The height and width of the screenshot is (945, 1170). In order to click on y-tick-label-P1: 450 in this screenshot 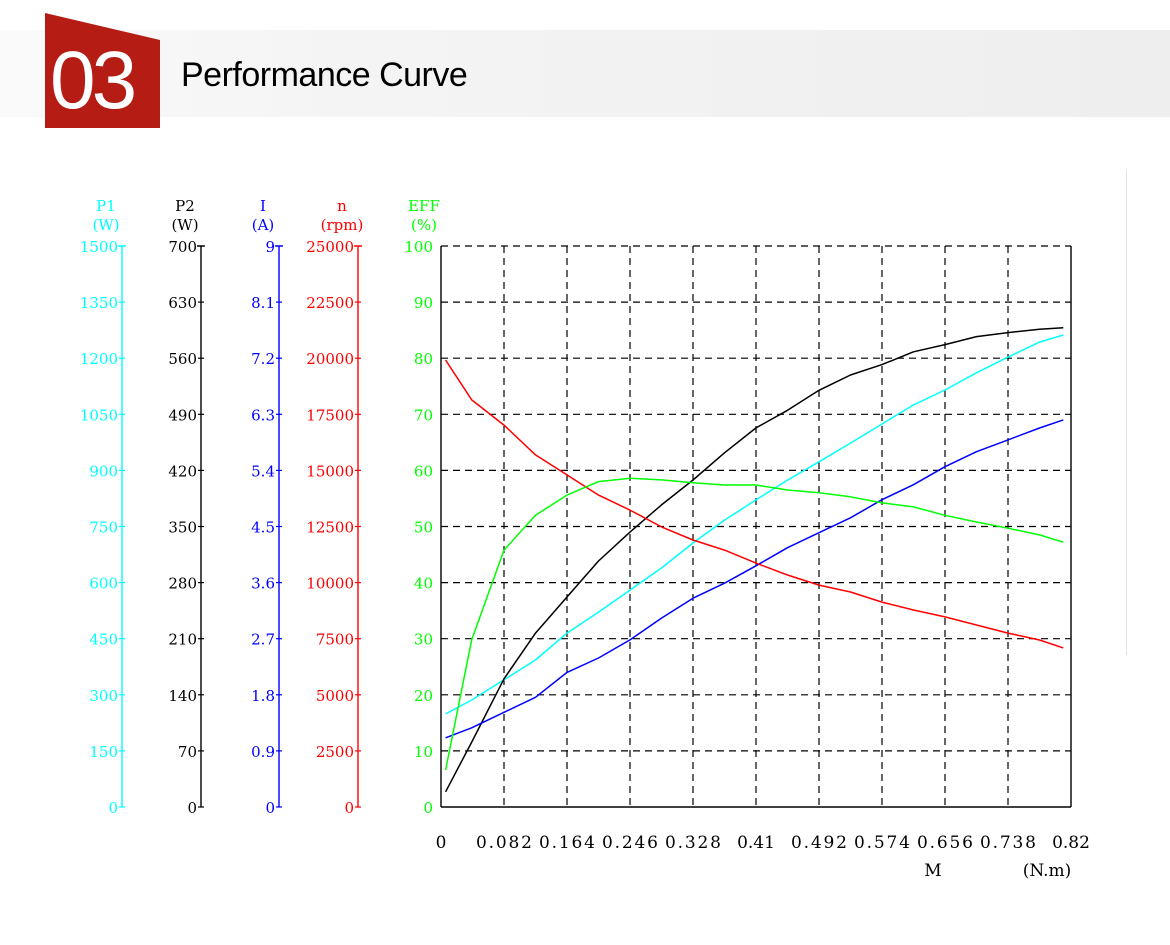, I will do `click(103, 640)`.